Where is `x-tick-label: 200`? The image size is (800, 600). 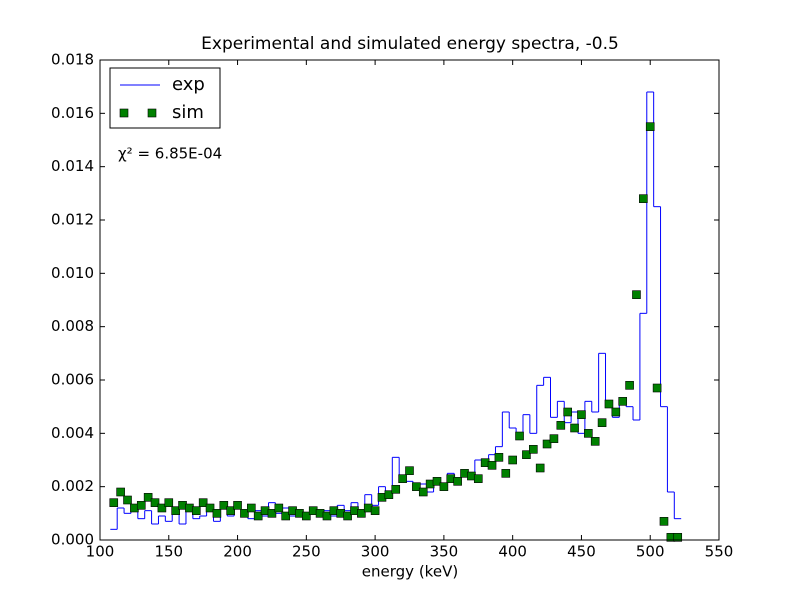 x-tick-label: 200 is located at coordinates (237, 552).